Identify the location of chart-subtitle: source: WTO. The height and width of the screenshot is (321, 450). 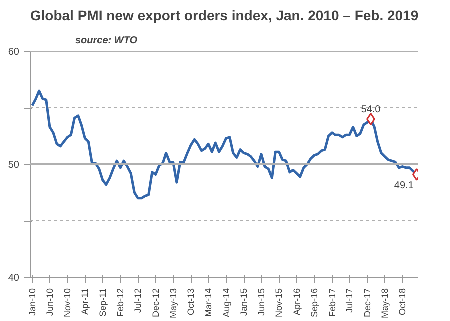
(107, 41).